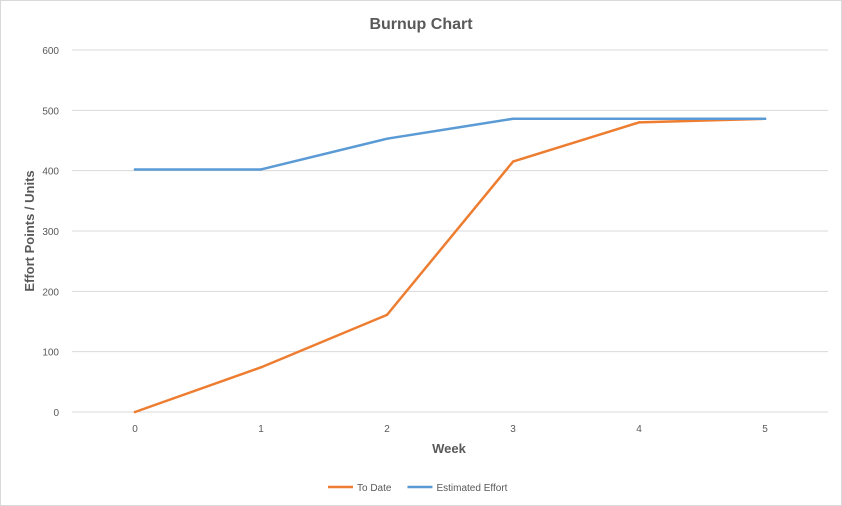  Describe the element at coordinates (29, 230) in the screenshot. I see `y-axis-title: Effort Points / Units` at that location.